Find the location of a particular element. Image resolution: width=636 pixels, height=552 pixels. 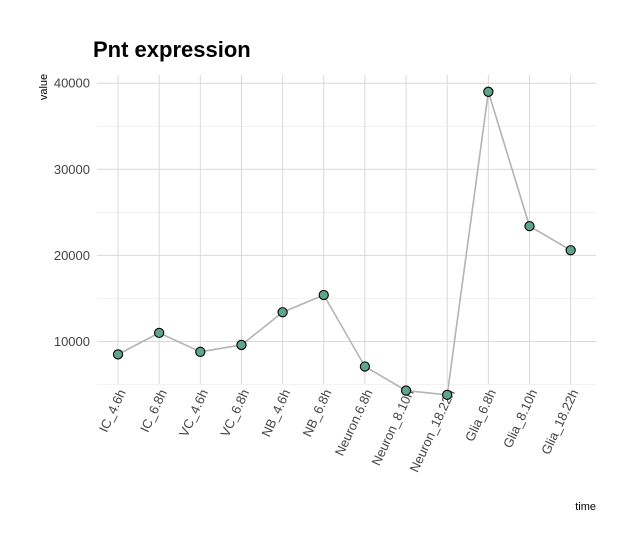

x-tick-label: Neuron_8.10h is located at coordinates (392, 427).